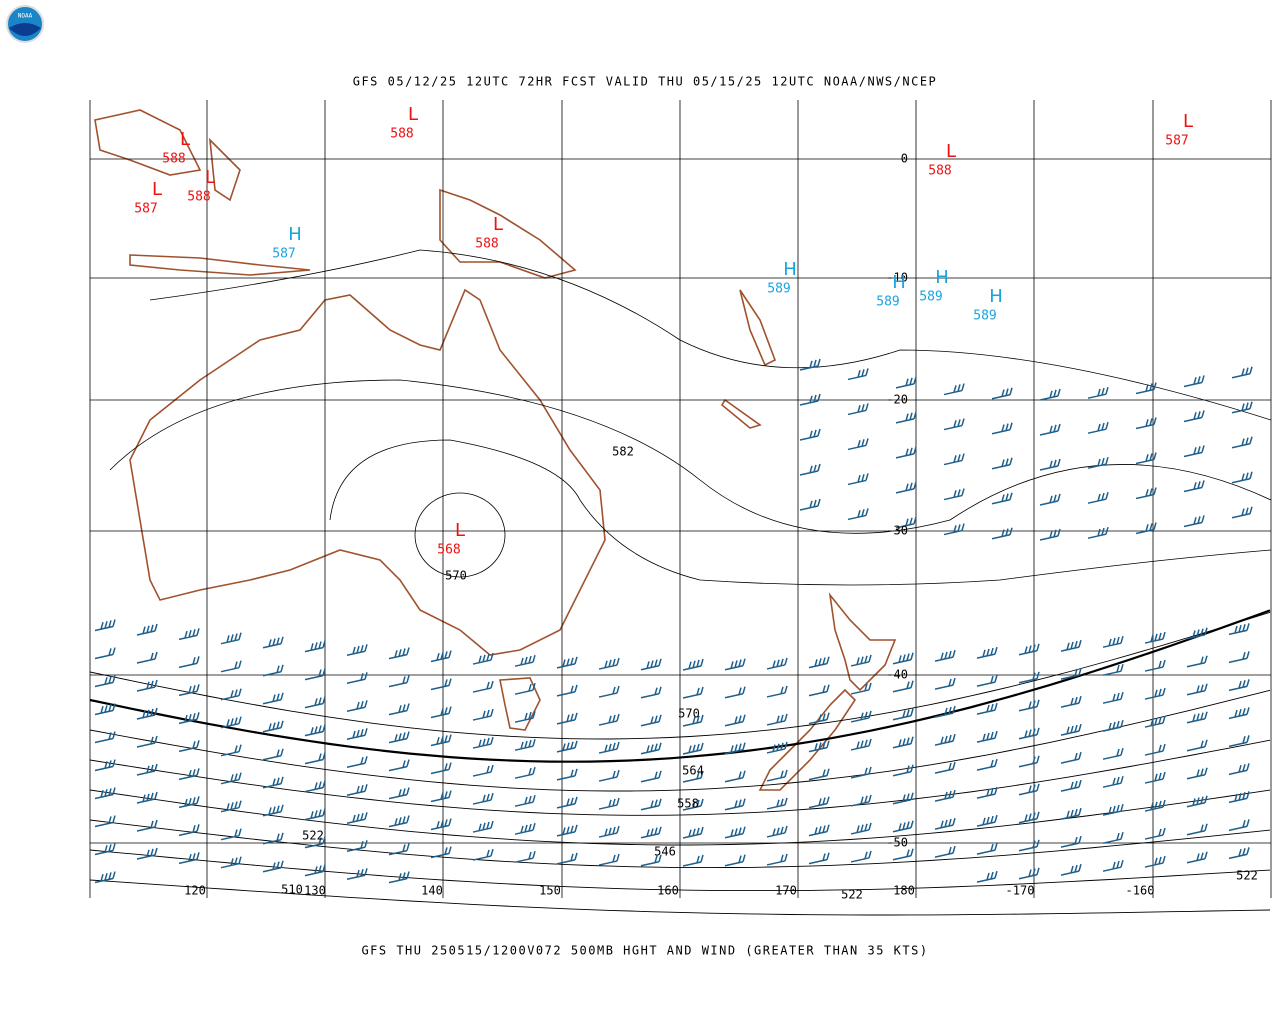  What do you see at coordinates (790, 269) in the screenshot?
I see `pressure-symbol: H` at bounding box center [790, 269].